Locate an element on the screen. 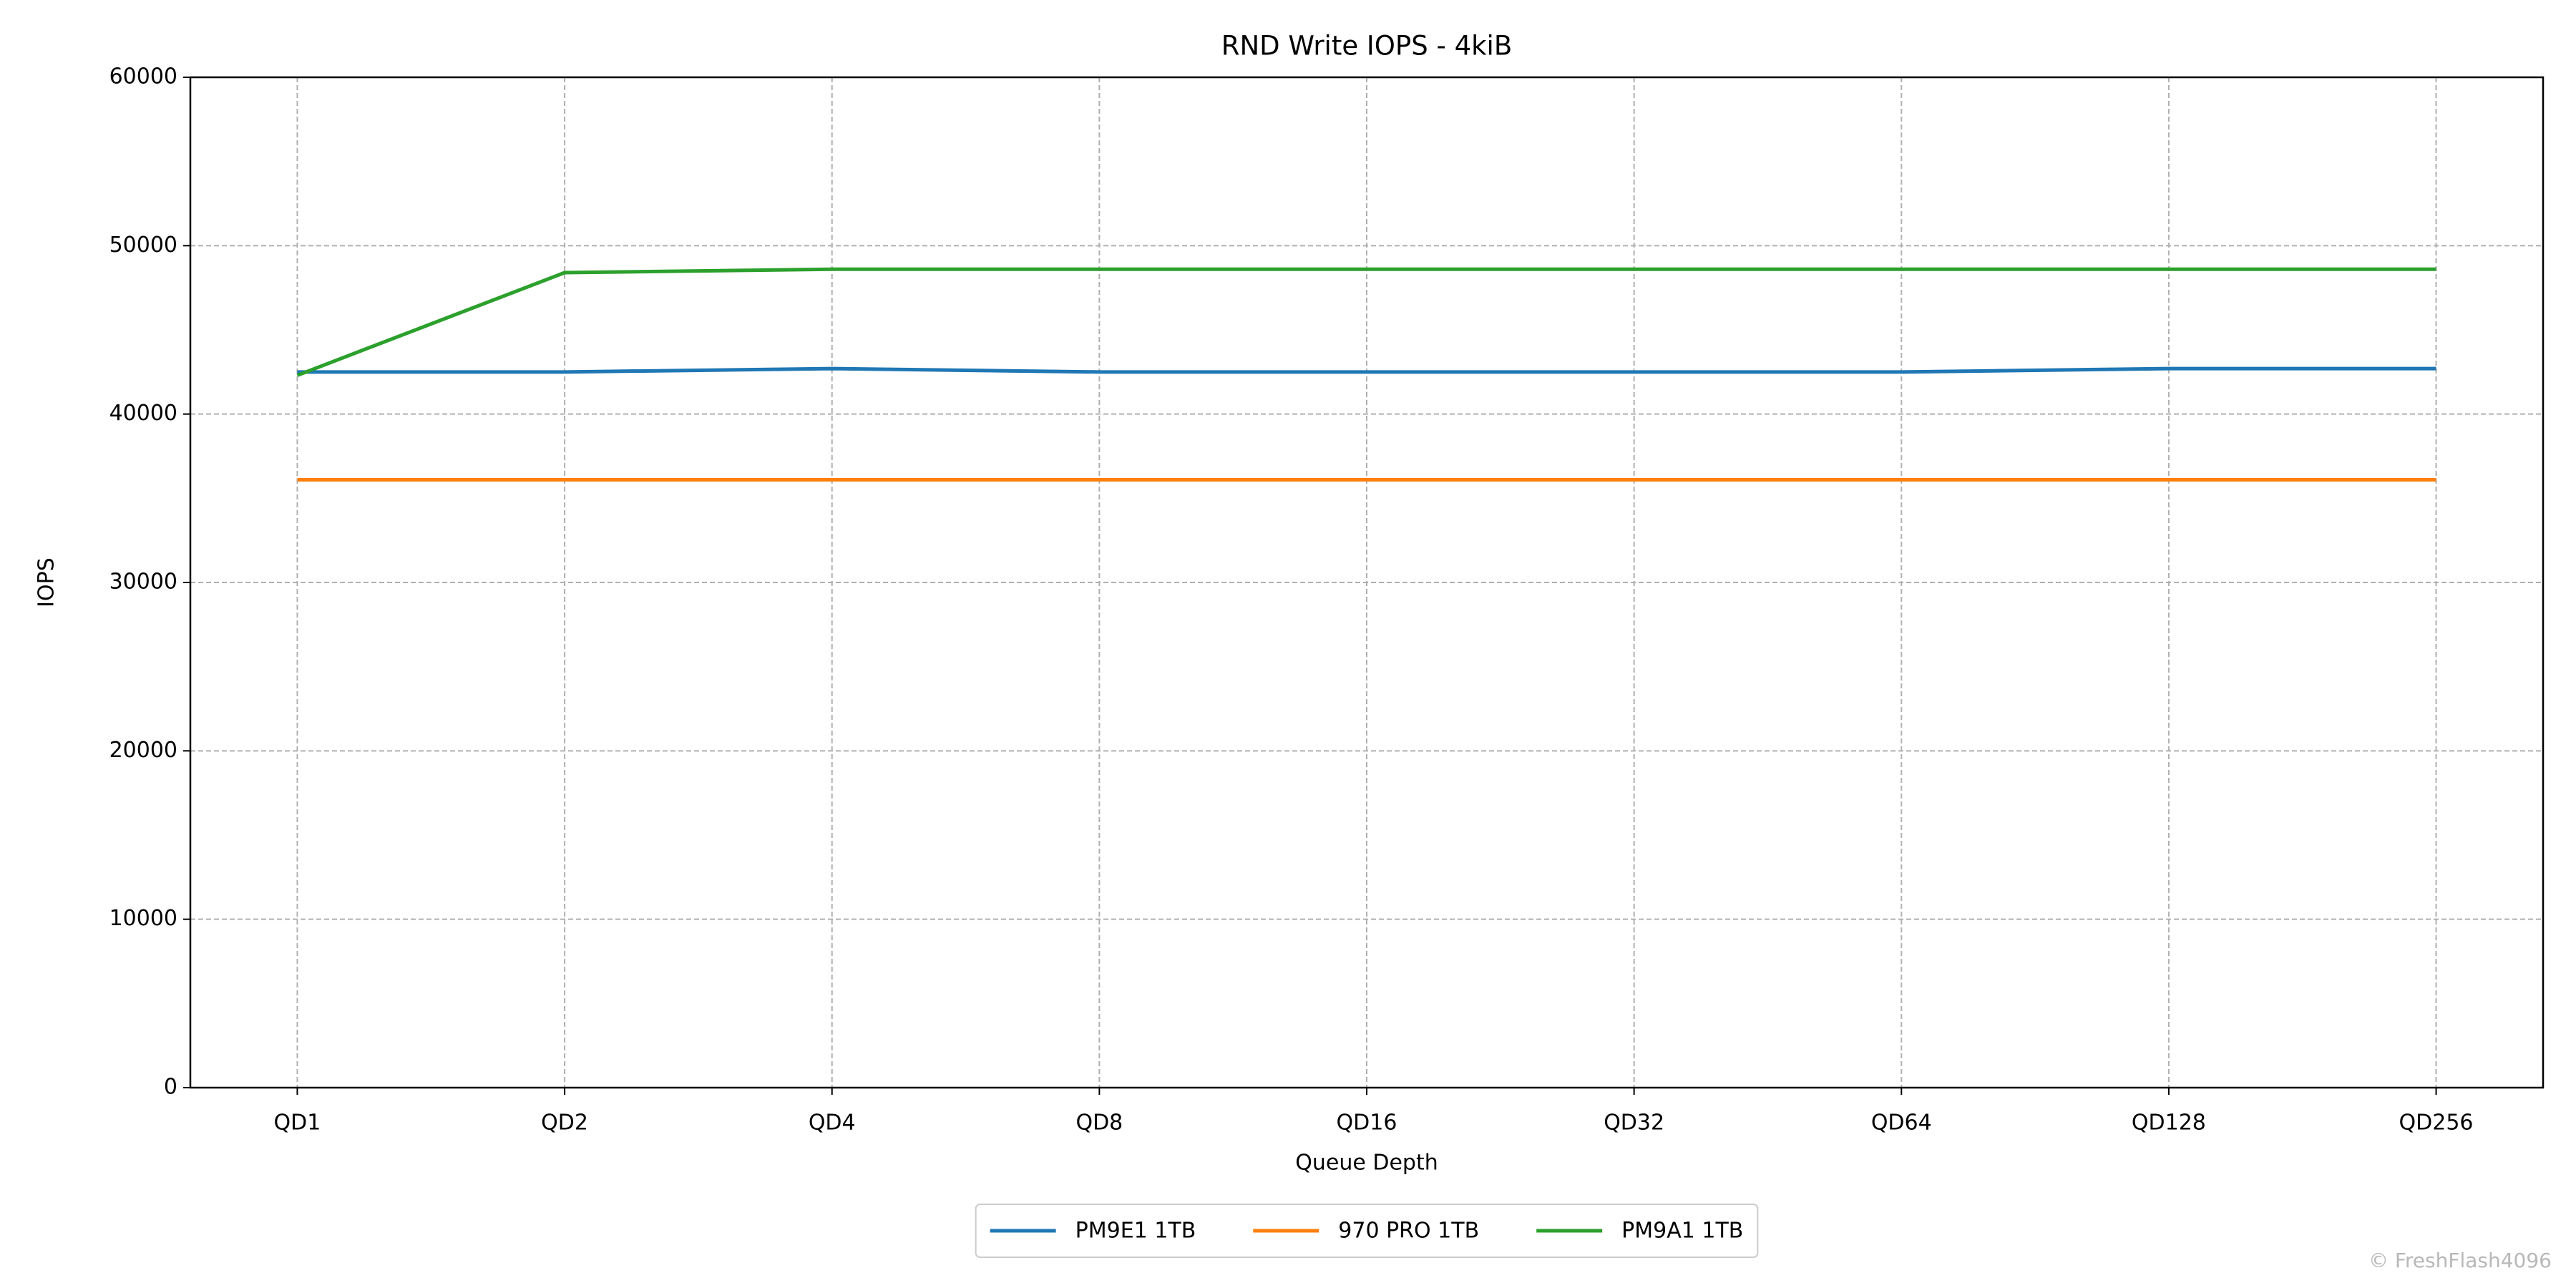 The width and height of the screenshot is (2576, 1288). y-tick-label: 30000 is located at coordinates (143, 582).